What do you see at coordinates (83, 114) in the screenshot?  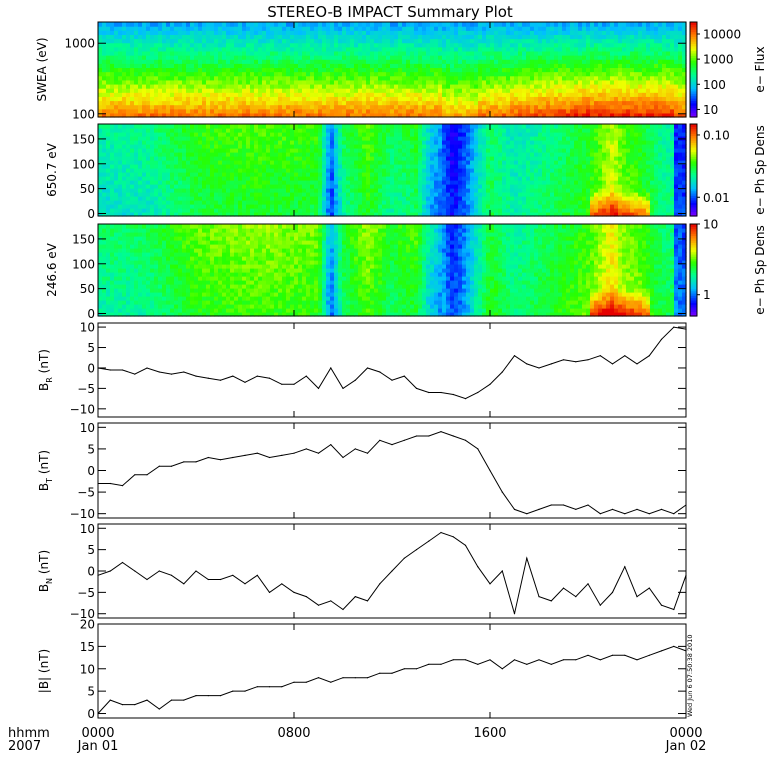 I see `y-tick-label: 100` at bounding box center [83, 114].